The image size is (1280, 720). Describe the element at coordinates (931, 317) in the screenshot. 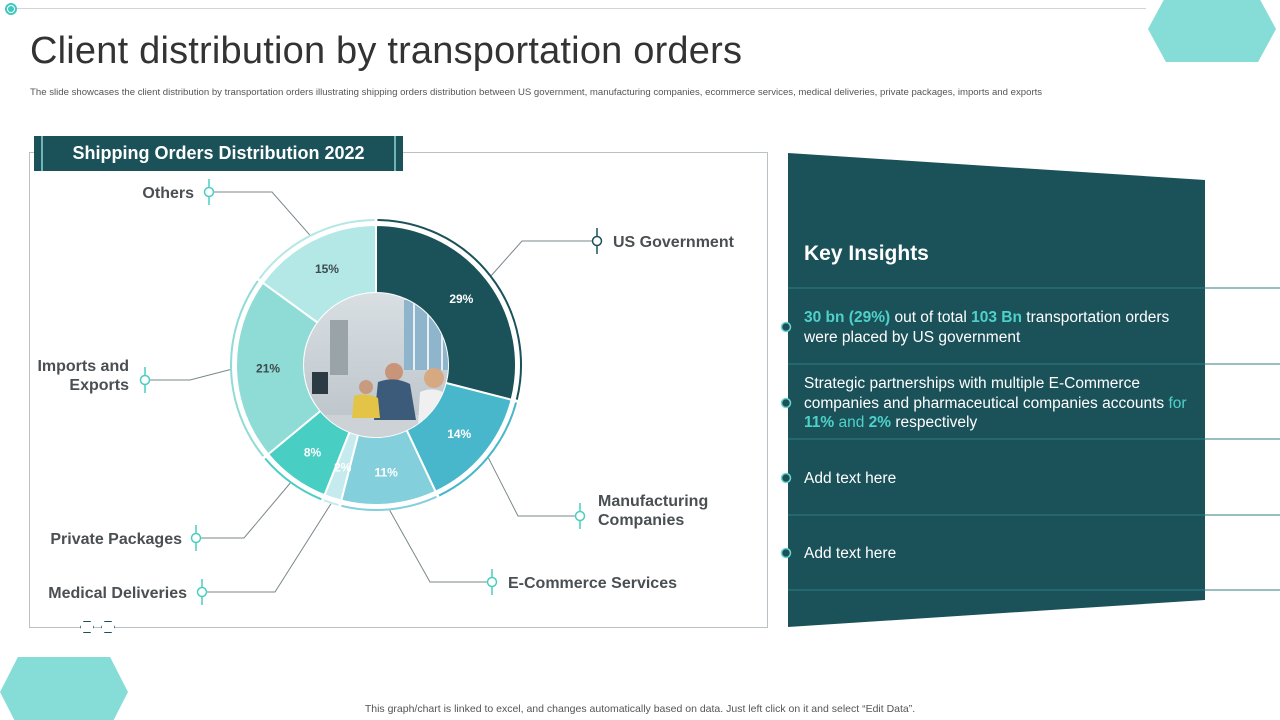

I see `insight-text: out of total` at that location.